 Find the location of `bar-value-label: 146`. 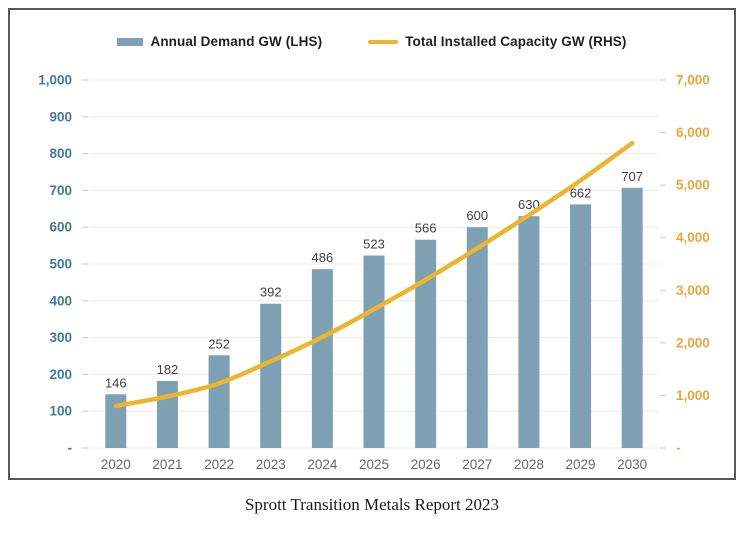

bar-value-label: 146 is located at coordinates (116, 382).